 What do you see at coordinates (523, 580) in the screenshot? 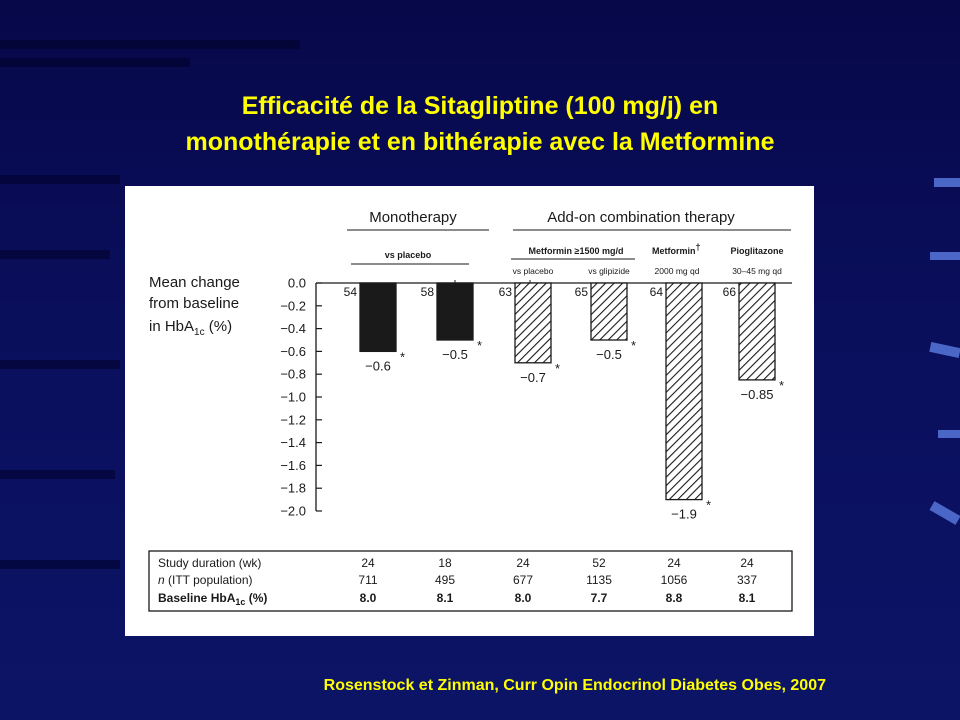
I see `table-cell: 677` at bounding box center [523, 580].